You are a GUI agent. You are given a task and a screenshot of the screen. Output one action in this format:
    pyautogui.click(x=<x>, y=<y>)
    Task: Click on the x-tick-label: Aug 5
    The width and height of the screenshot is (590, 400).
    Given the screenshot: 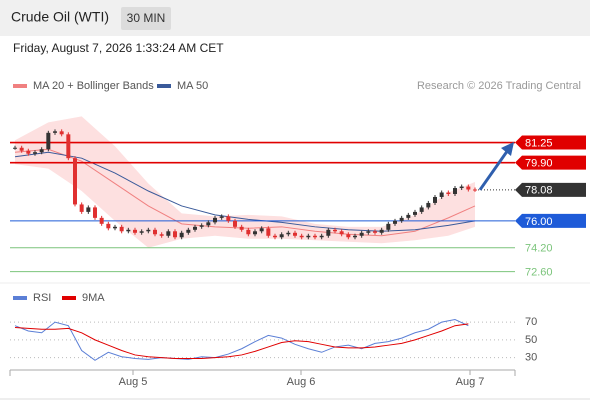 What is the action you would take?
    pyautogui.click(x=133, y=382)
    